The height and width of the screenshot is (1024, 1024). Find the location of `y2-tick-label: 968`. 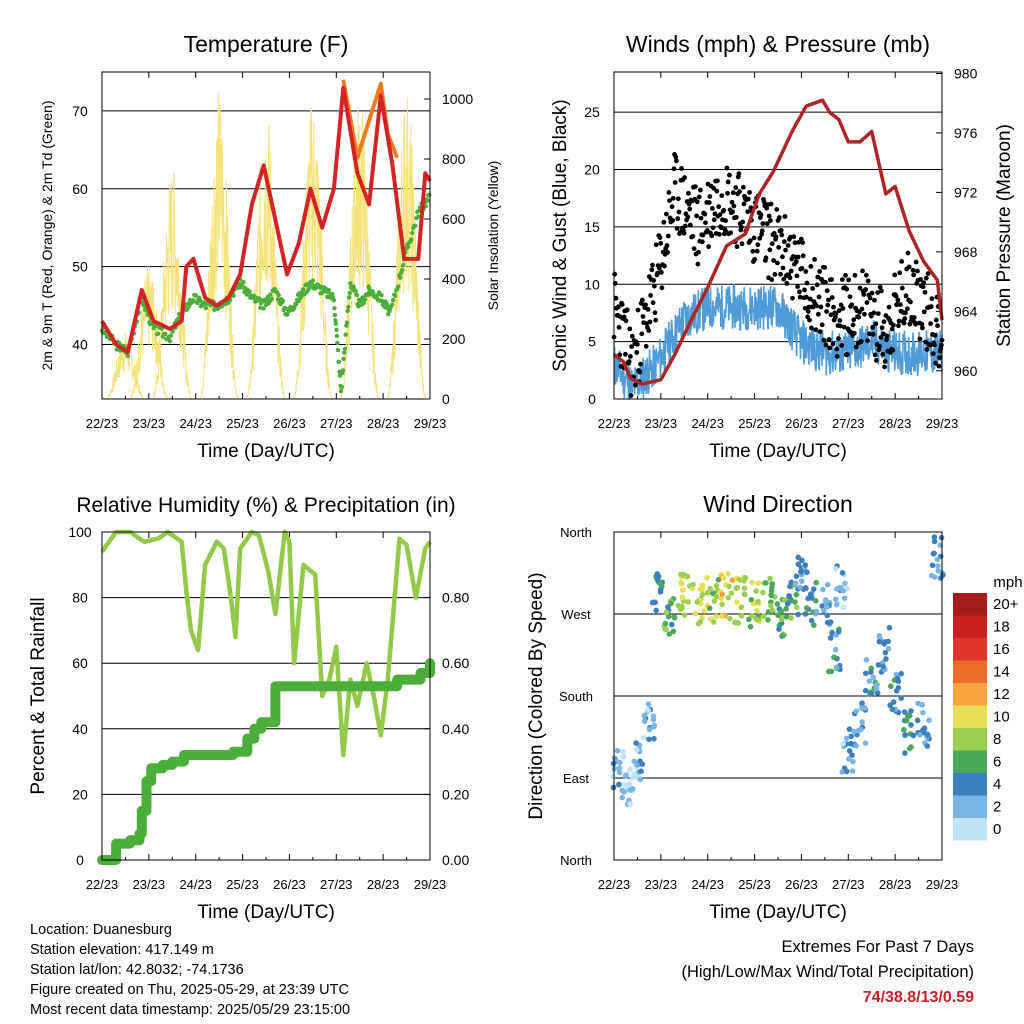

y2-tick-label: 968 is located at coordinates (966, 252).